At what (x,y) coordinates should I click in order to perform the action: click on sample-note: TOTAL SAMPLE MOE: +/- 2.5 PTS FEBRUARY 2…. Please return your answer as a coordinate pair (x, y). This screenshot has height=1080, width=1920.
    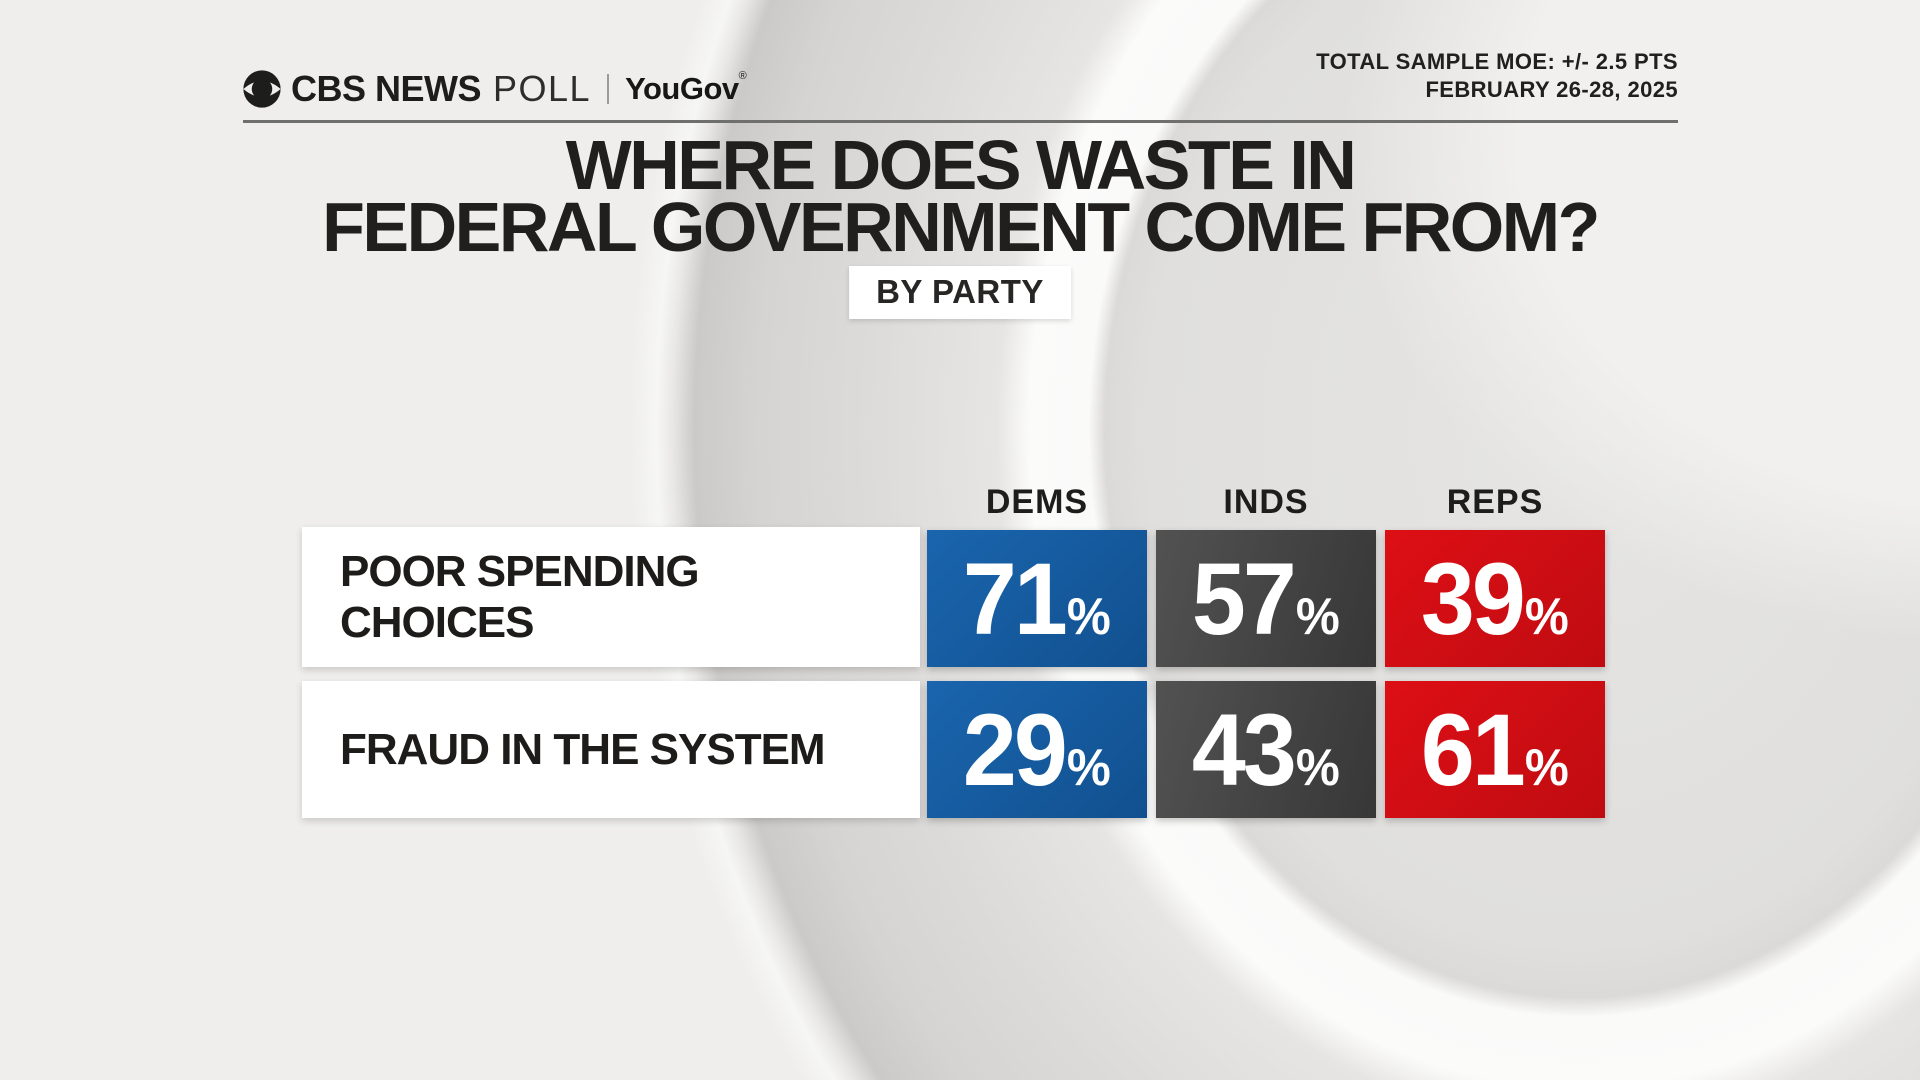
    Looking at the image, I should click on (1497, 76).